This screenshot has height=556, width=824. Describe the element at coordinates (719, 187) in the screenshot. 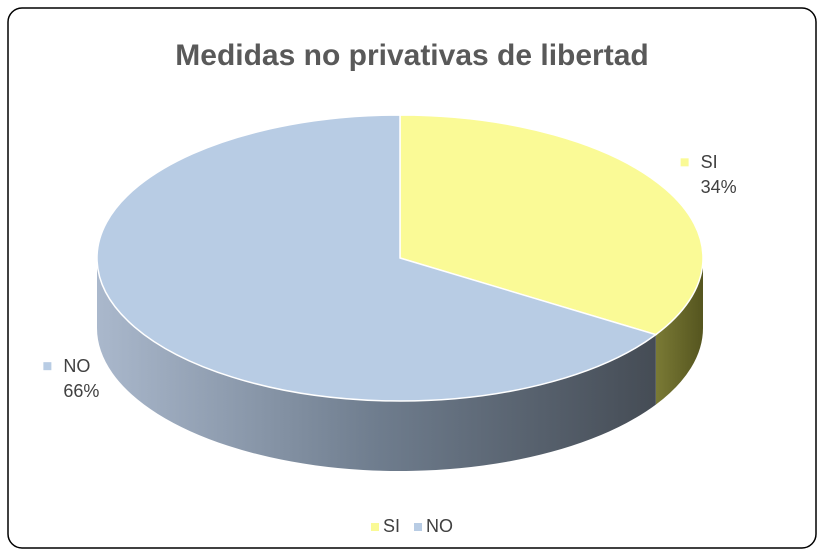

I see `data-label-value: 34%` at that location.